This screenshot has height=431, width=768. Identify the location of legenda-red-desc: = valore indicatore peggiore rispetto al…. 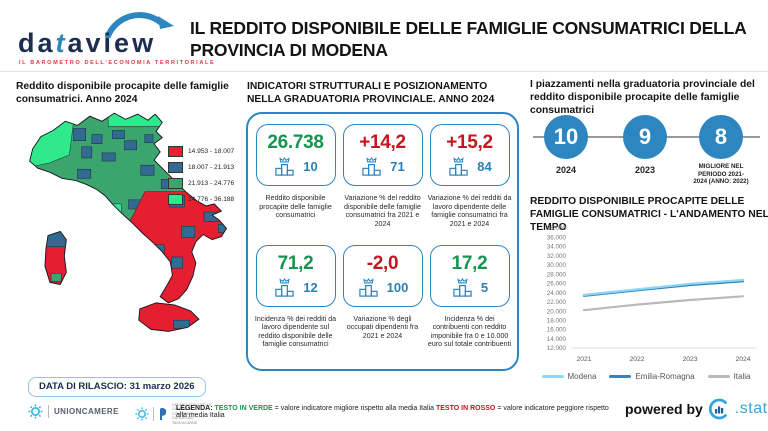
(392, 412).